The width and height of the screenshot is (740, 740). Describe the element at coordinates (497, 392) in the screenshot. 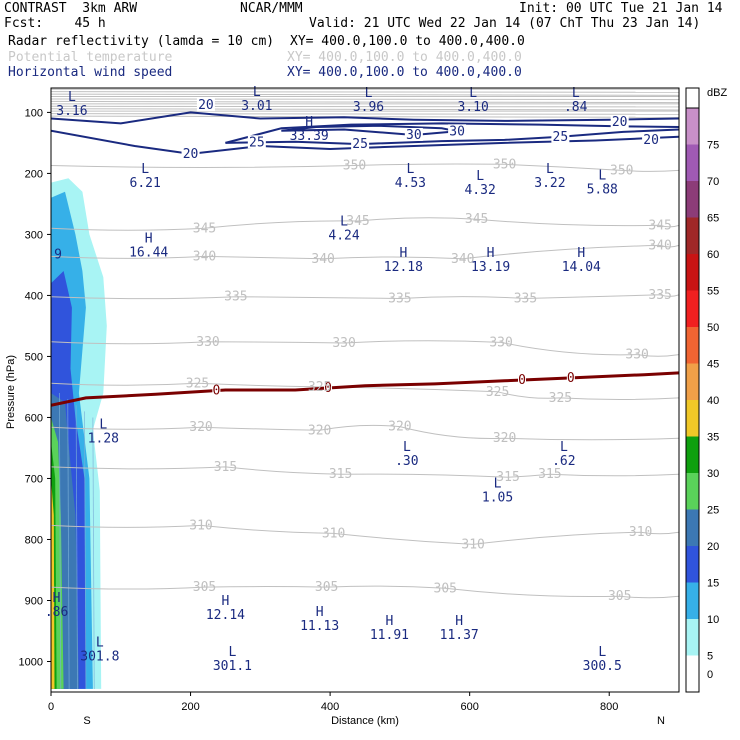

I see `theta-label-325-2: 325` at that location.